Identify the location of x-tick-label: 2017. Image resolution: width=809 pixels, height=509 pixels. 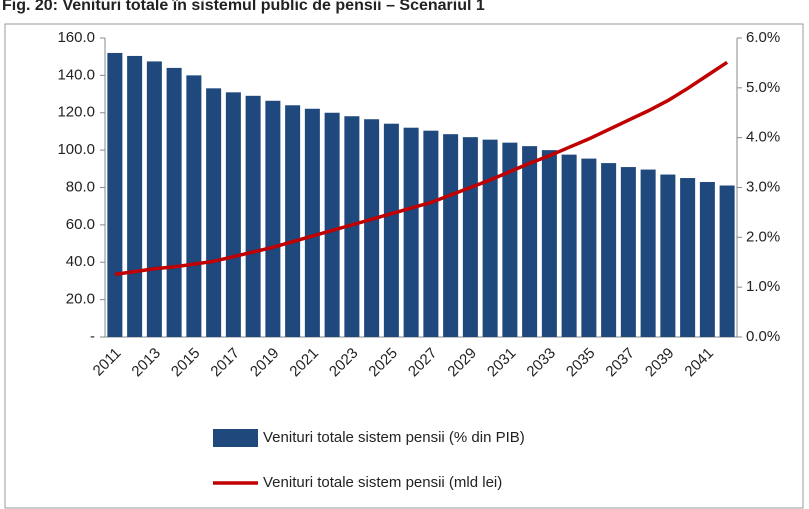
(225, 363).